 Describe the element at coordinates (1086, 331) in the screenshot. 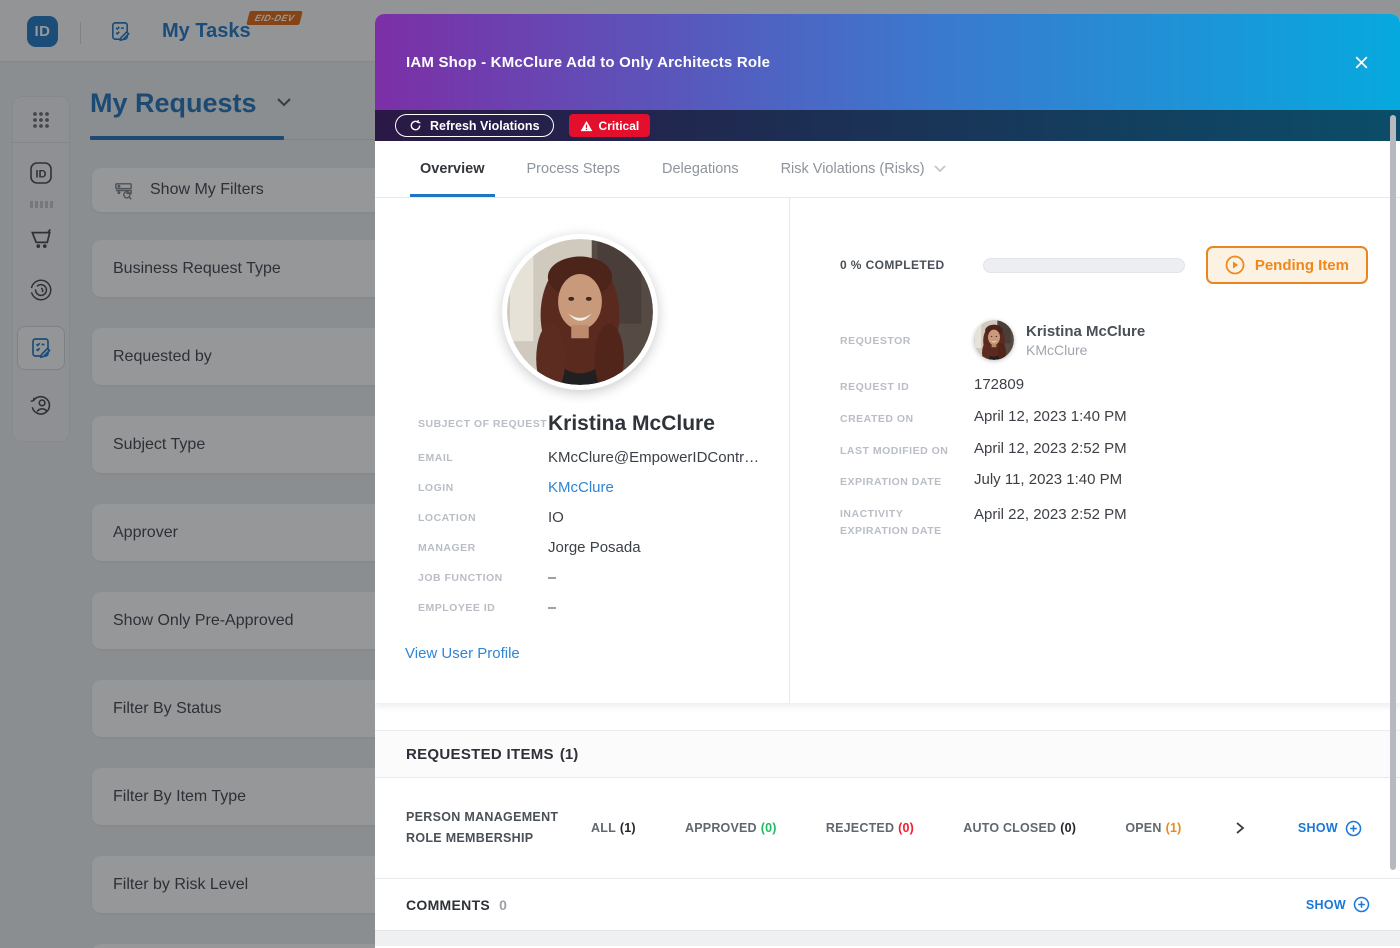

I see `requestor-name: Kristina McClure` at that location.